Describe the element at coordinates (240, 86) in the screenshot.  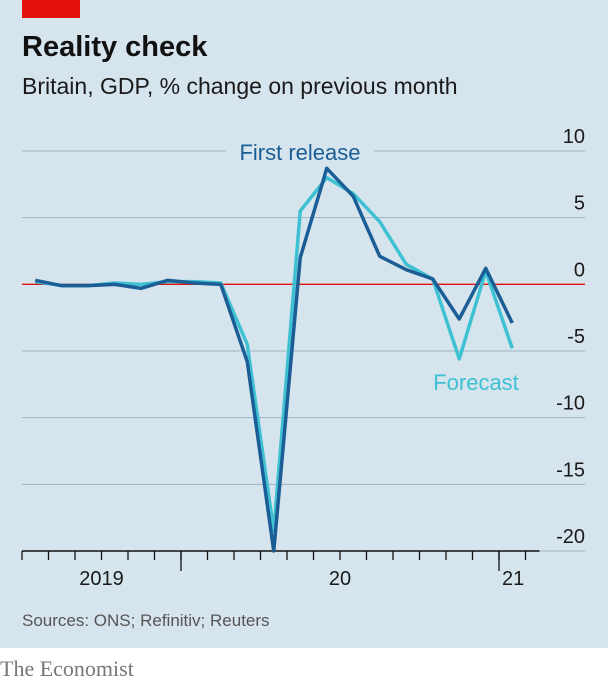
I see `chart-subtitle: Britain, GDP, % change on previous month` at that location.